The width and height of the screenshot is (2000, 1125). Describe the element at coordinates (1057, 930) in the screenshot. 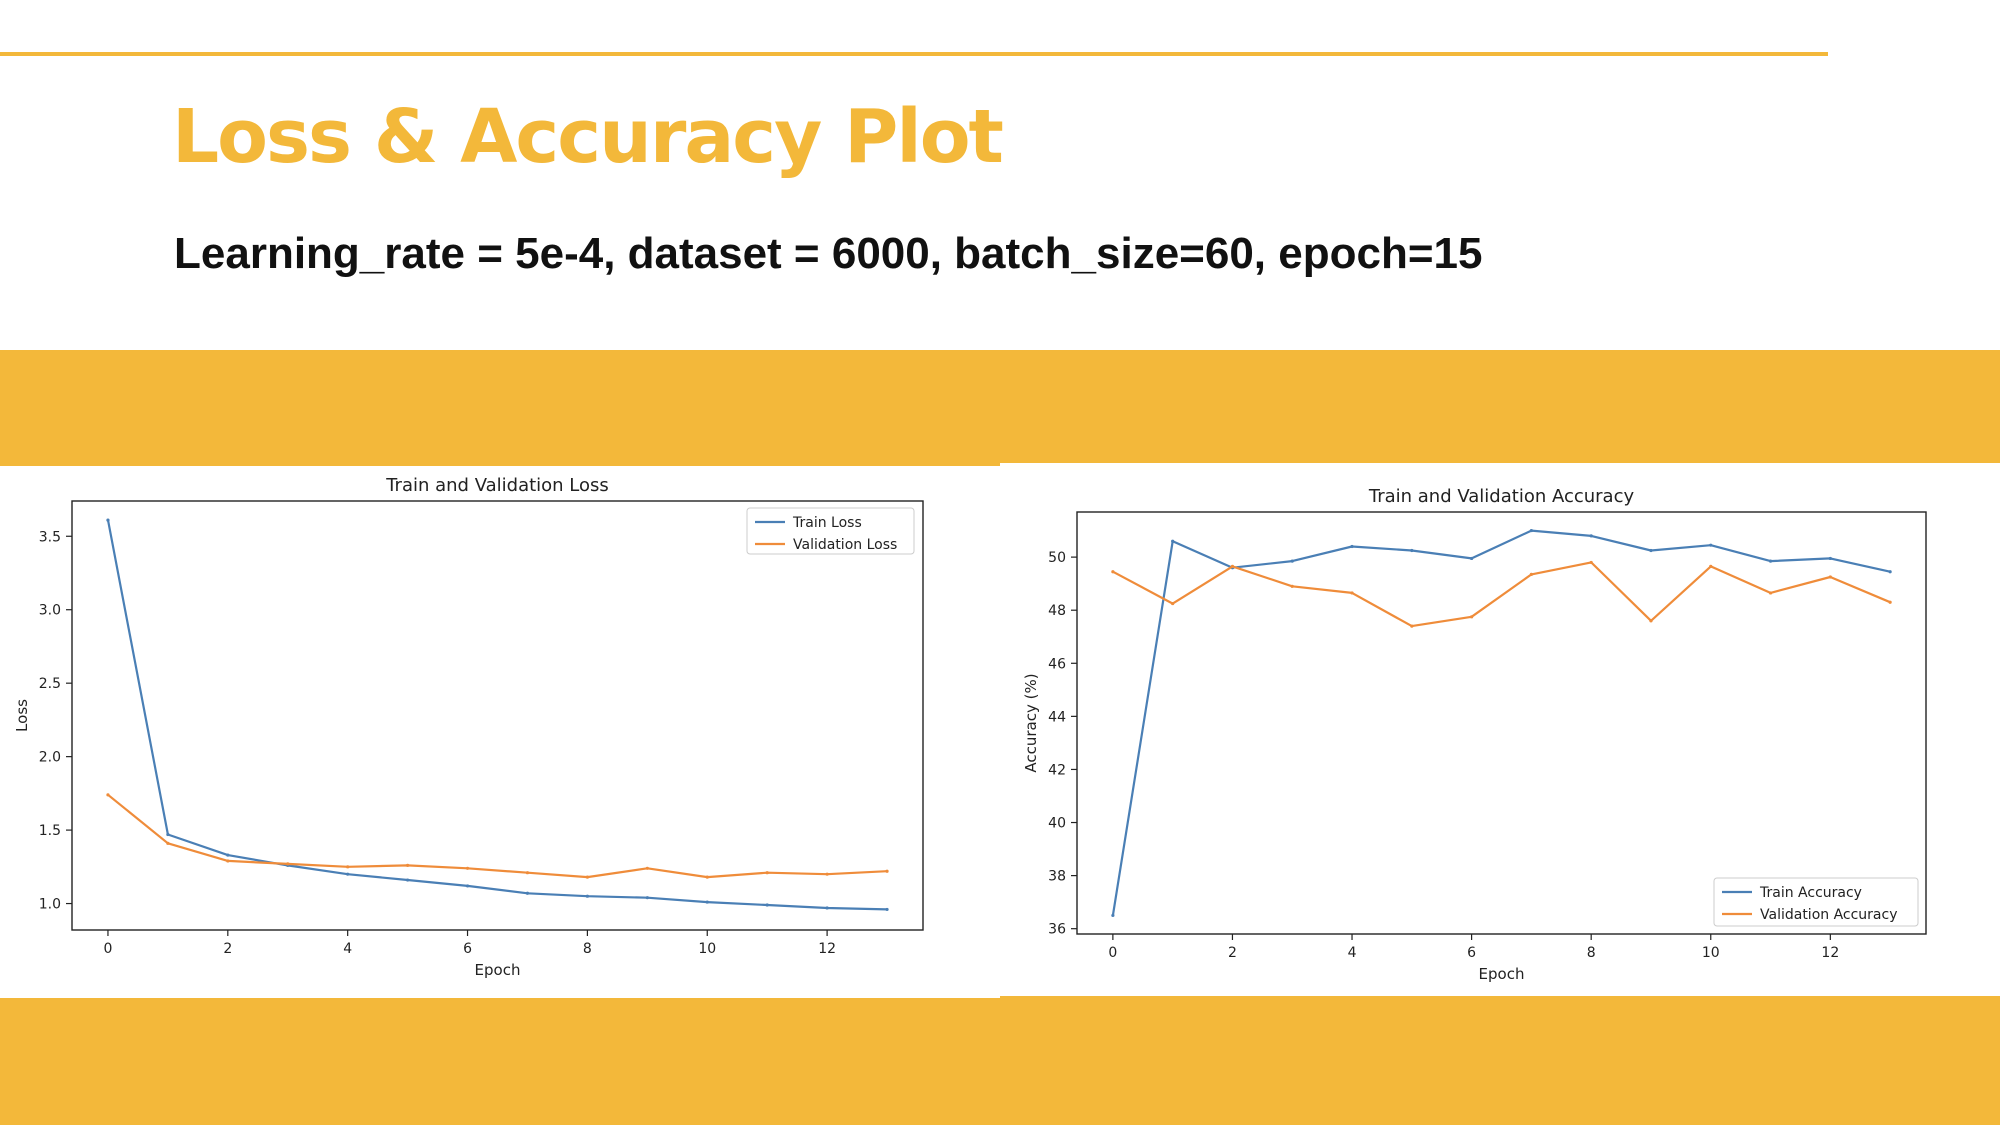

I see `y-tick-label: 36` at that location.